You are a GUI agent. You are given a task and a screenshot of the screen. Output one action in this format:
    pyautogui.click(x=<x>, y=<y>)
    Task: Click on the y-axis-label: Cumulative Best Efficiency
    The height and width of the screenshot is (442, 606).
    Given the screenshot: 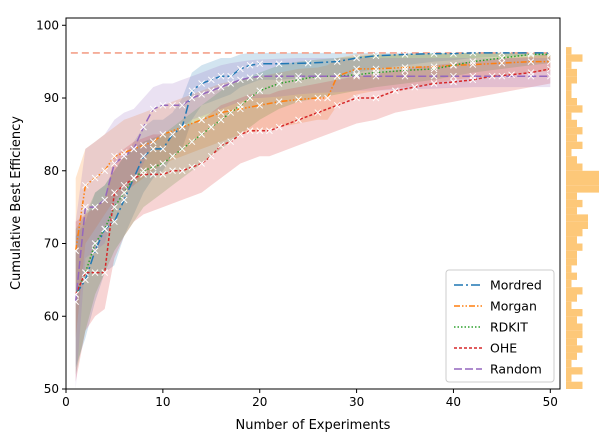 What is the action you would take?
    pyautogui.click(x=16, y=203)
    